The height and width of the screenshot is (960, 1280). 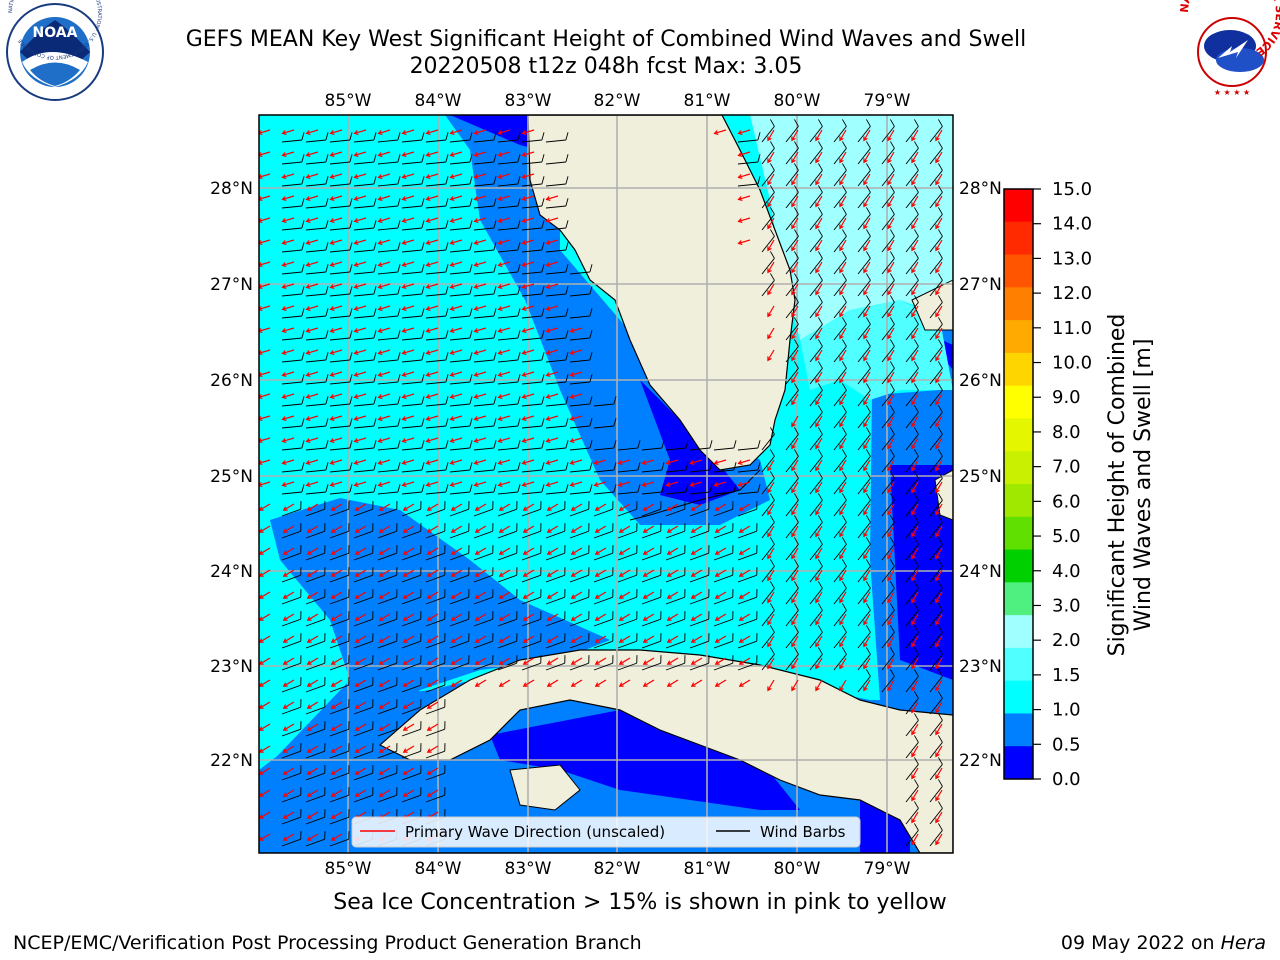 What do you see at coordinates (1066, 397) in the screenshot?
I see `colorbar-tick-label: 9.0` at bounding box center [1066, 397].